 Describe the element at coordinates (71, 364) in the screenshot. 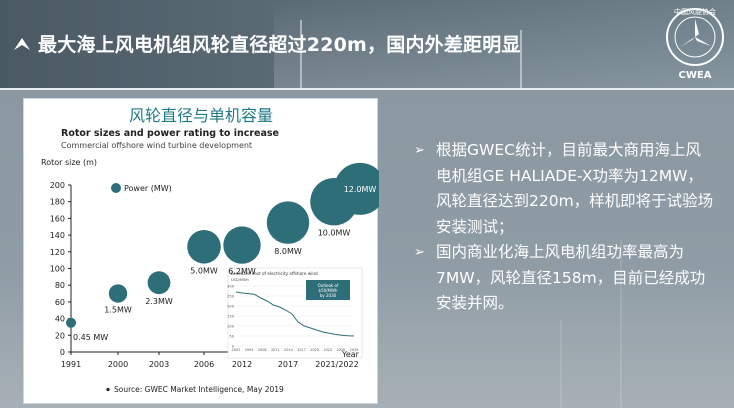

I see `x-tick-label: 1991` at that location.